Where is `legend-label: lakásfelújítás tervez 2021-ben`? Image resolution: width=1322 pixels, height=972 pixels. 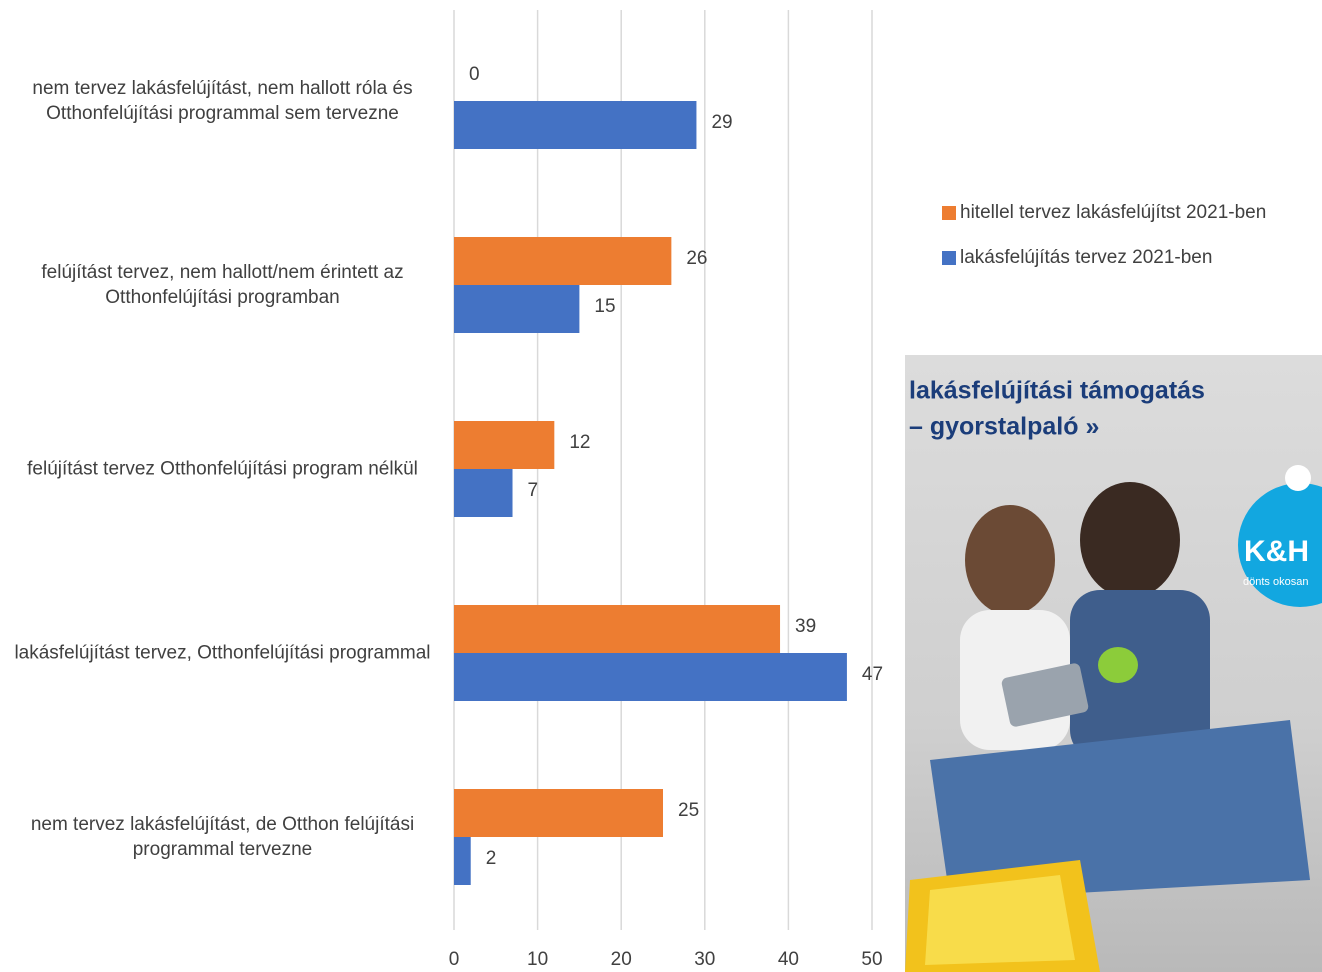
legend-label: lakásfelújítás tervez 2021-ben is located at coordinates (1086, 257).